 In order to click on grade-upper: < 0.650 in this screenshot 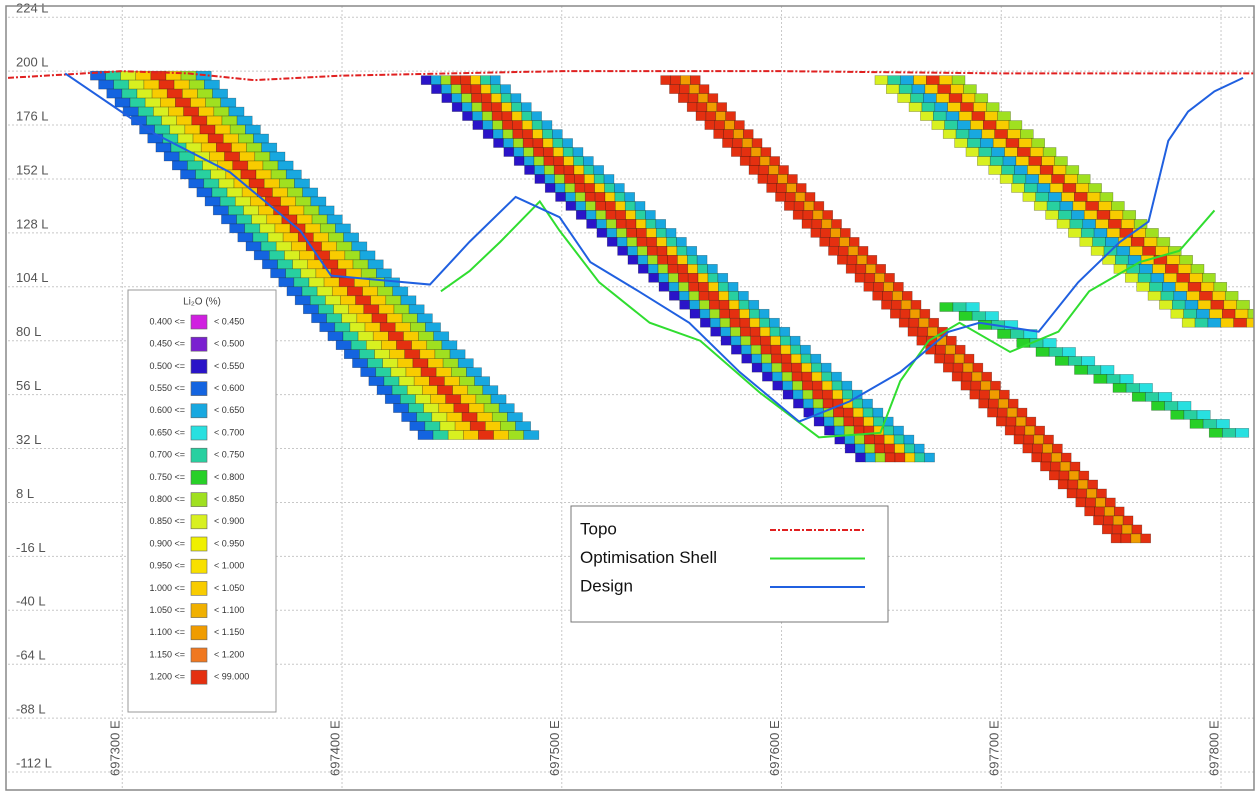, I will do `click(229, 410)`.